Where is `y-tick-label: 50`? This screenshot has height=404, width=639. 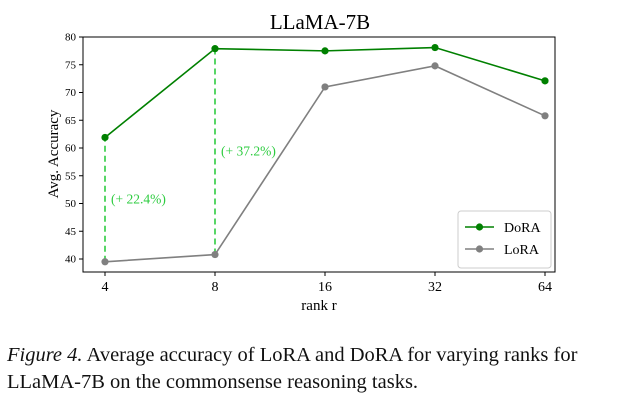
y-tick-label: 50 is located at coordinates (71, 204).